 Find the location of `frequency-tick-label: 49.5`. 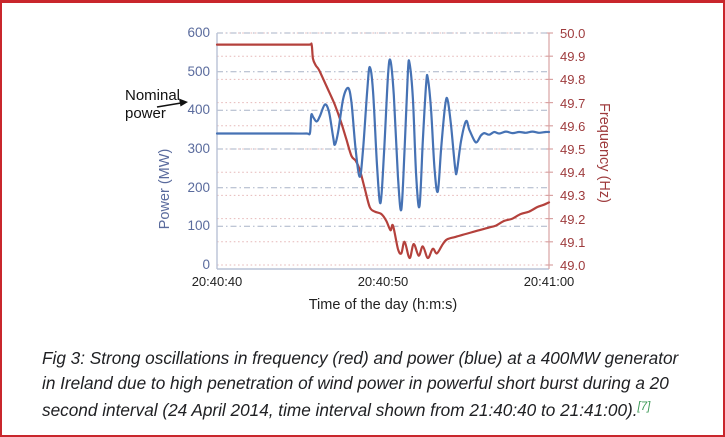

frequency-tick-label: 49.5 is located at coordinates (573, 149).